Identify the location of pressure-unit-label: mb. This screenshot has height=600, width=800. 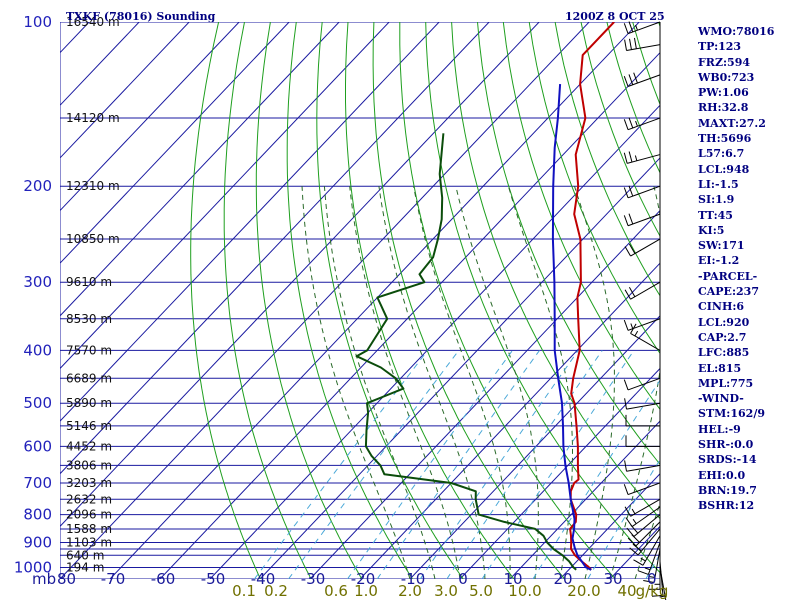
(44, 579).